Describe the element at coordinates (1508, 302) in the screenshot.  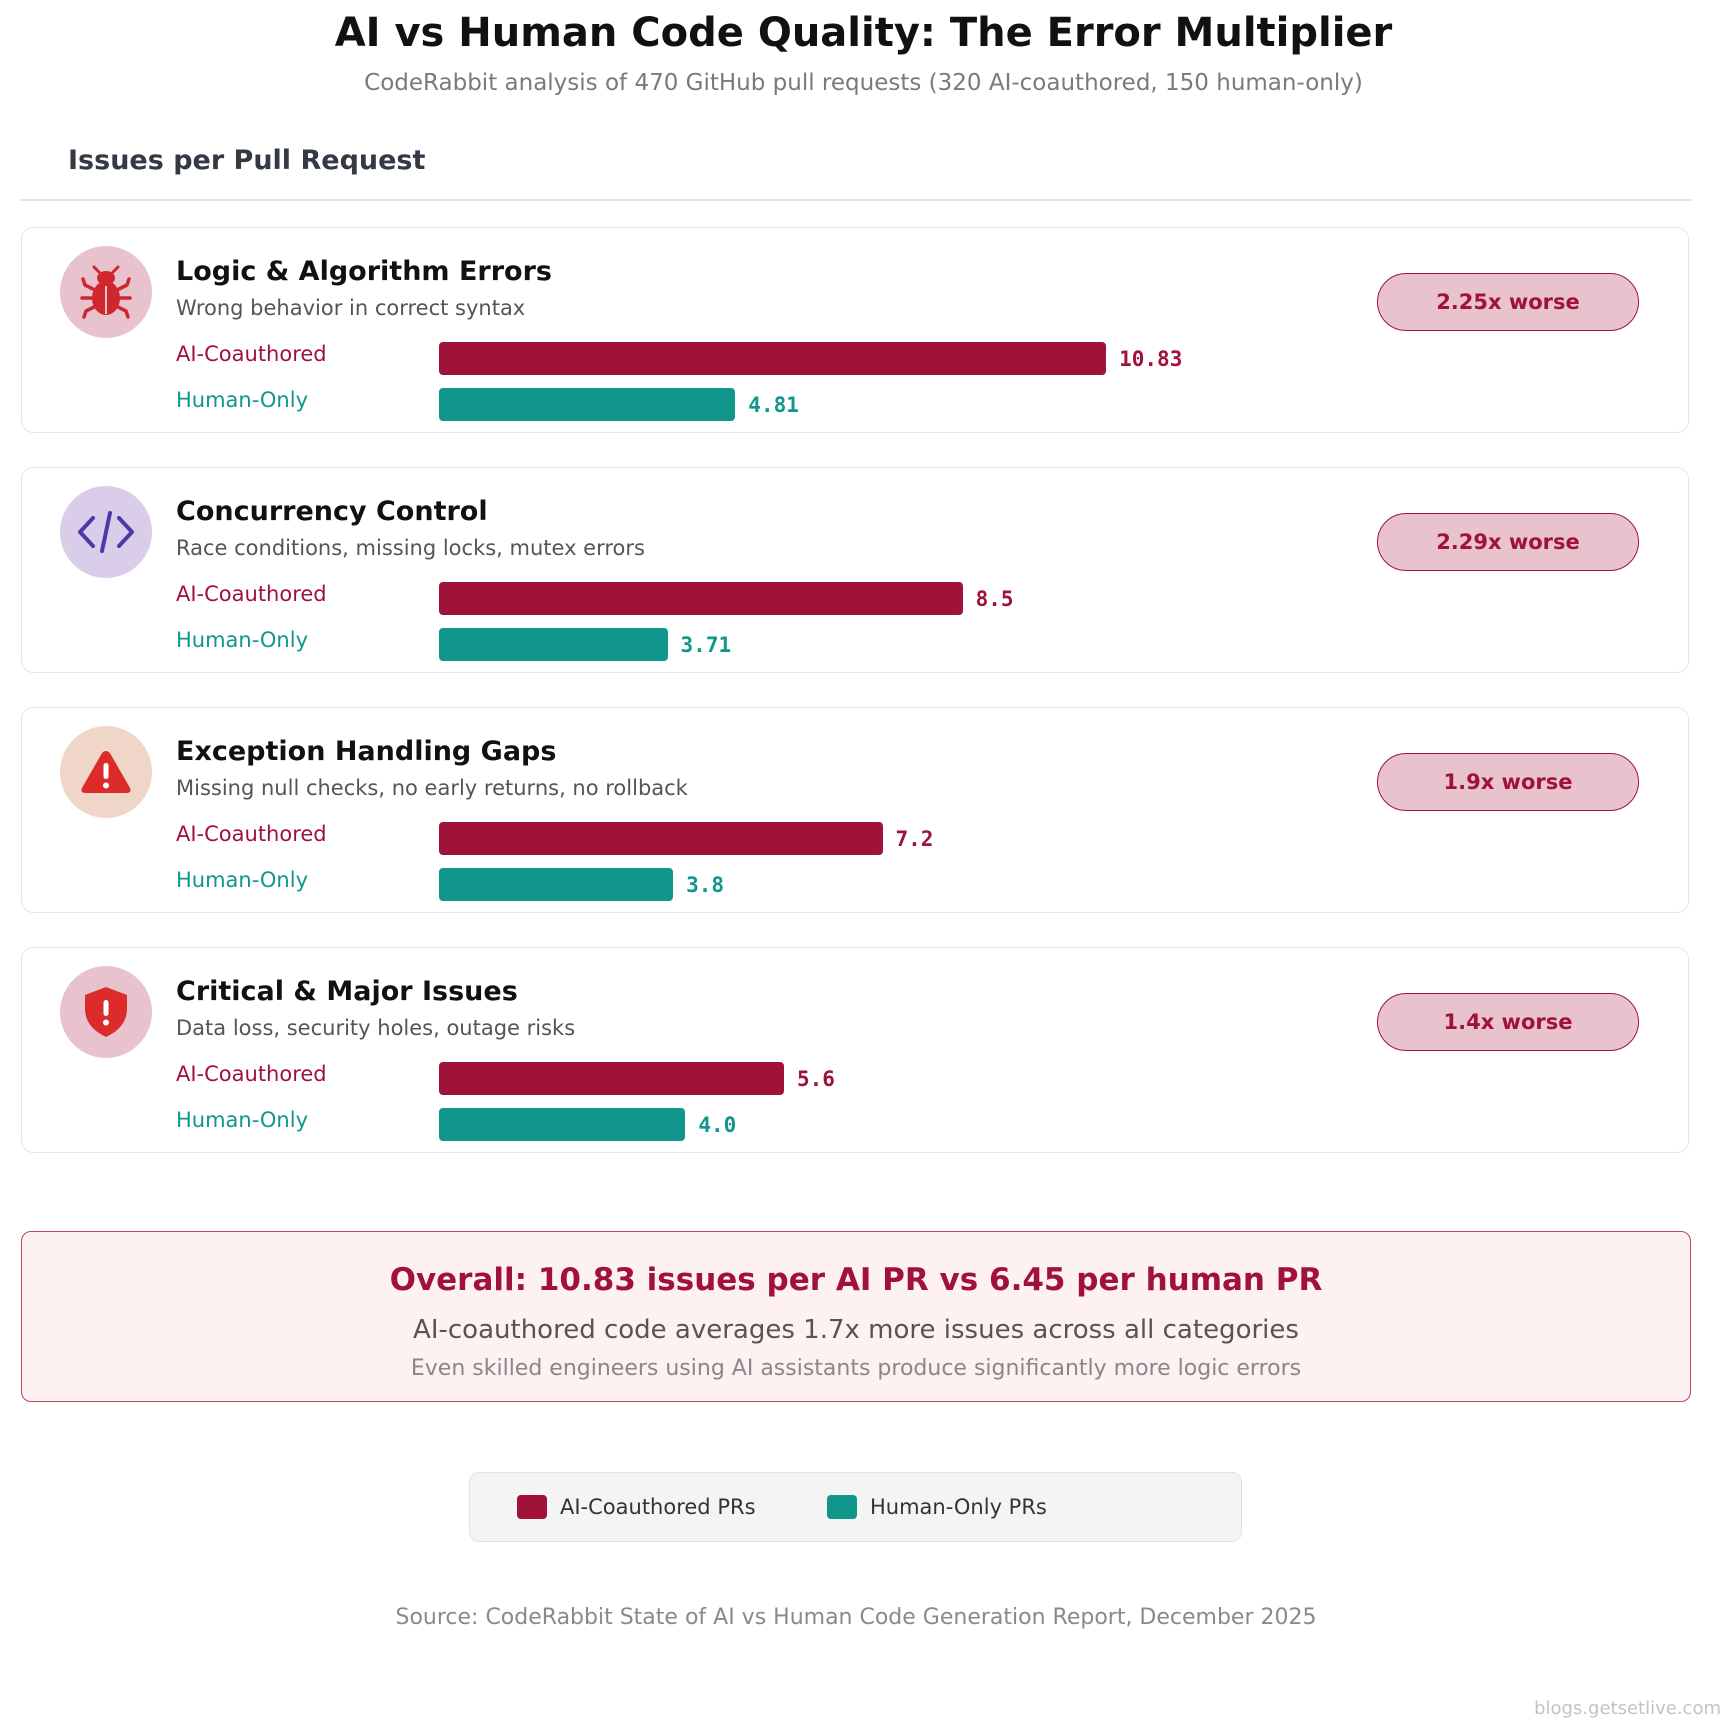
I see `multiplier-badge: 2.25x worse` at that location.